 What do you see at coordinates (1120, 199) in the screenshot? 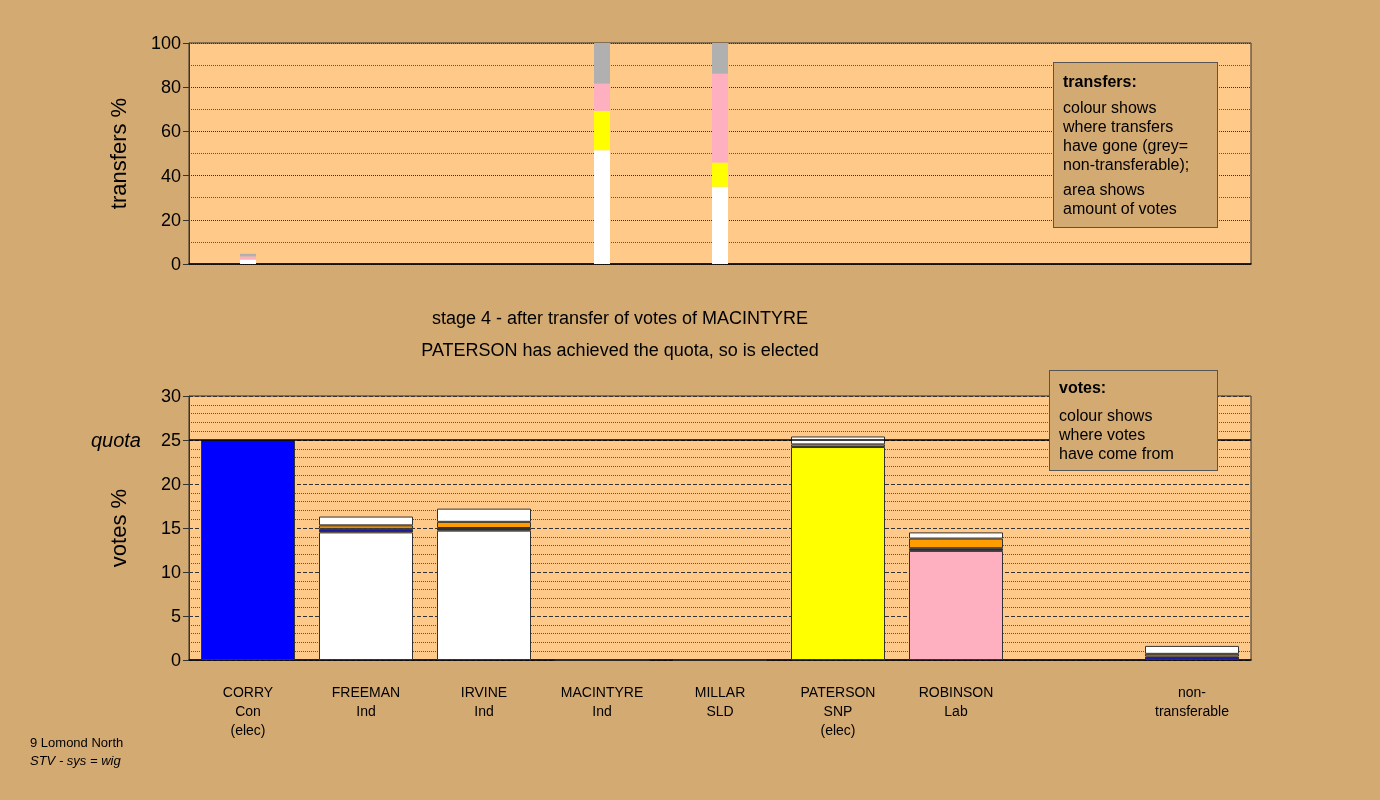
I see `annotation: area shows amount of votes` at bounding box center [1120, 199].